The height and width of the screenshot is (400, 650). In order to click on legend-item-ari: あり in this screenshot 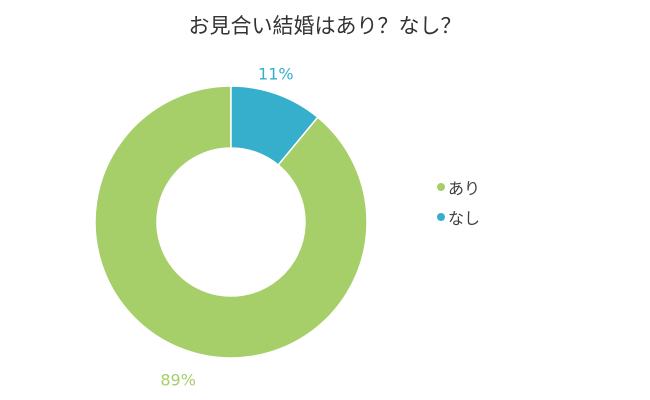, I will do `click(458, 187)`.